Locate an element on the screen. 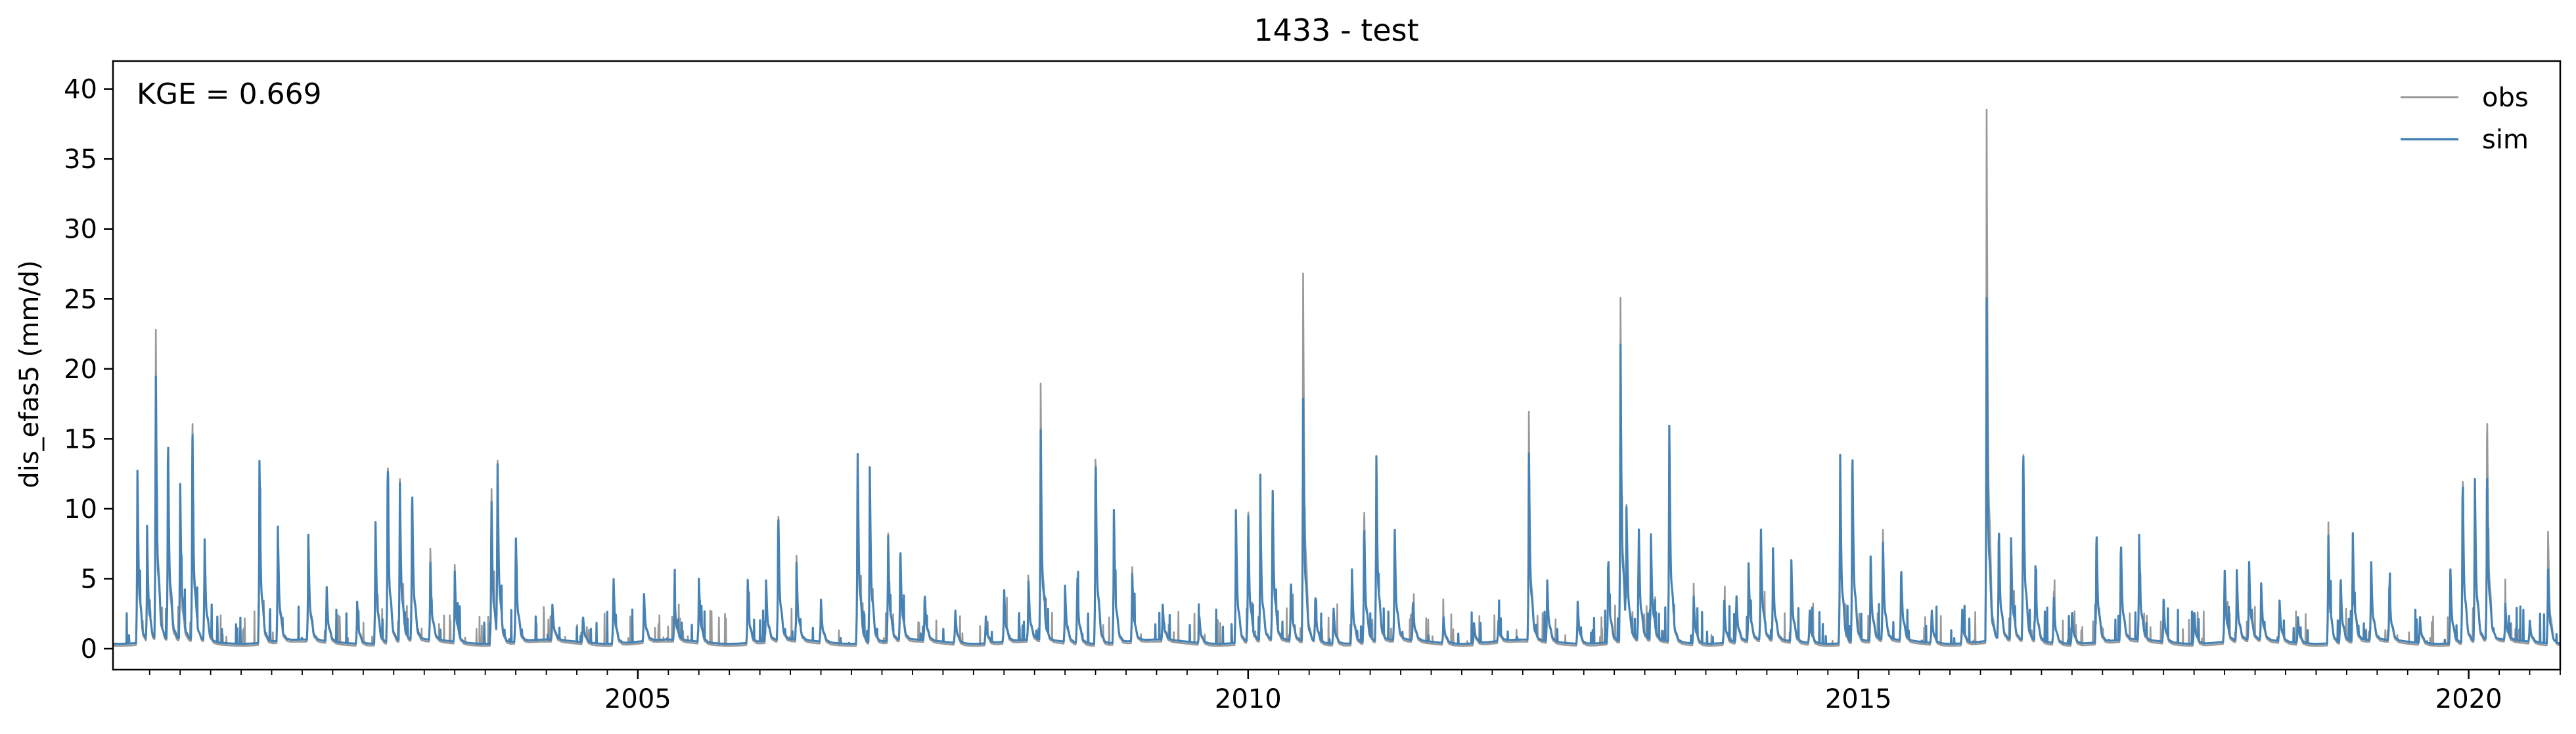  y-tick-label: 0 is located at coordinates (89, 649).